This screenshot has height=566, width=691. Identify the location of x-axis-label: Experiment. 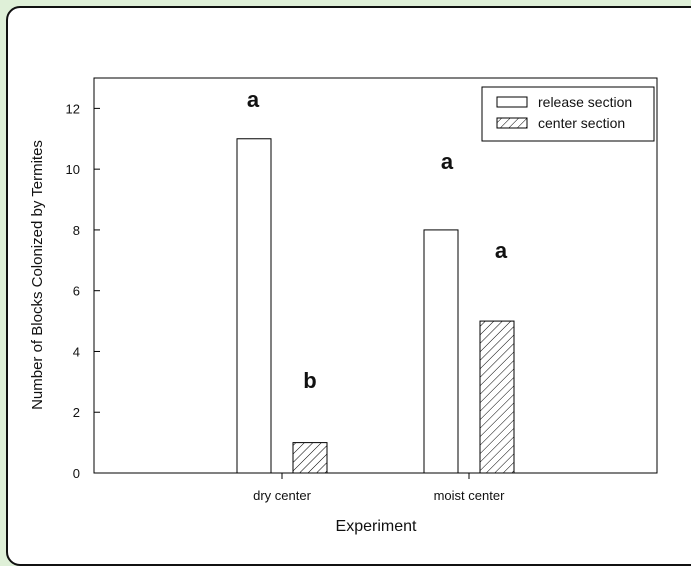
(376, 526).